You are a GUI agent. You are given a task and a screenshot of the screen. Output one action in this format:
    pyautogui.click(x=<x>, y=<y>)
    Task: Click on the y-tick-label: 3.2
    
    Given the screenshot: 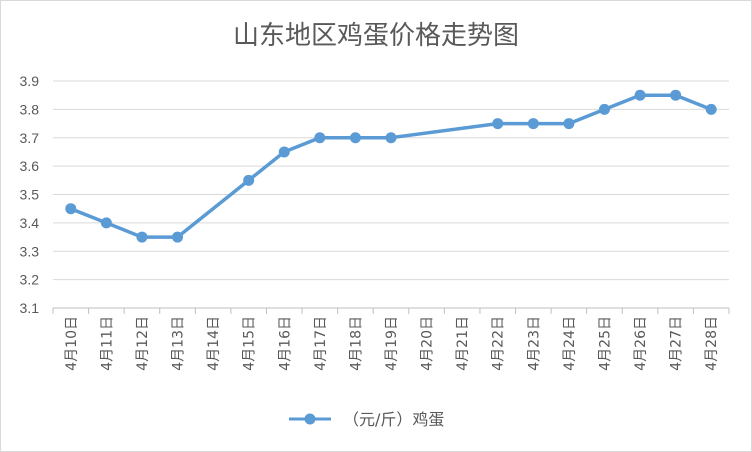 What is the action you would take?
    pyautogui.click(x=30, y=280)
    